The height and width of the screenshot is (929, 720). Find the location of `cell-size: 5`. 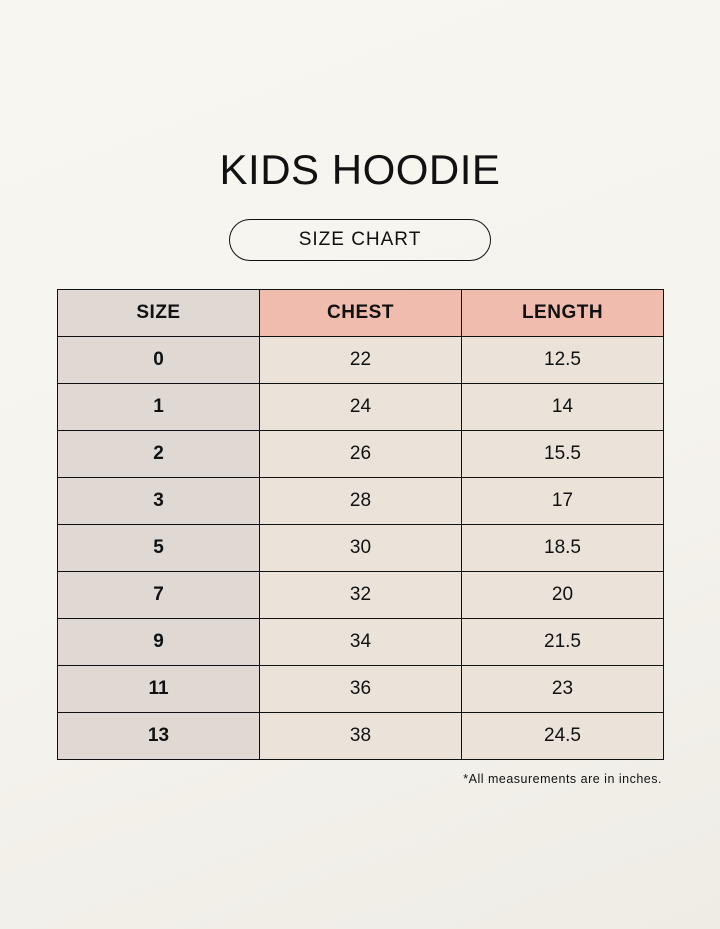

cell-size: 5 is located at coordinates (158, 548).